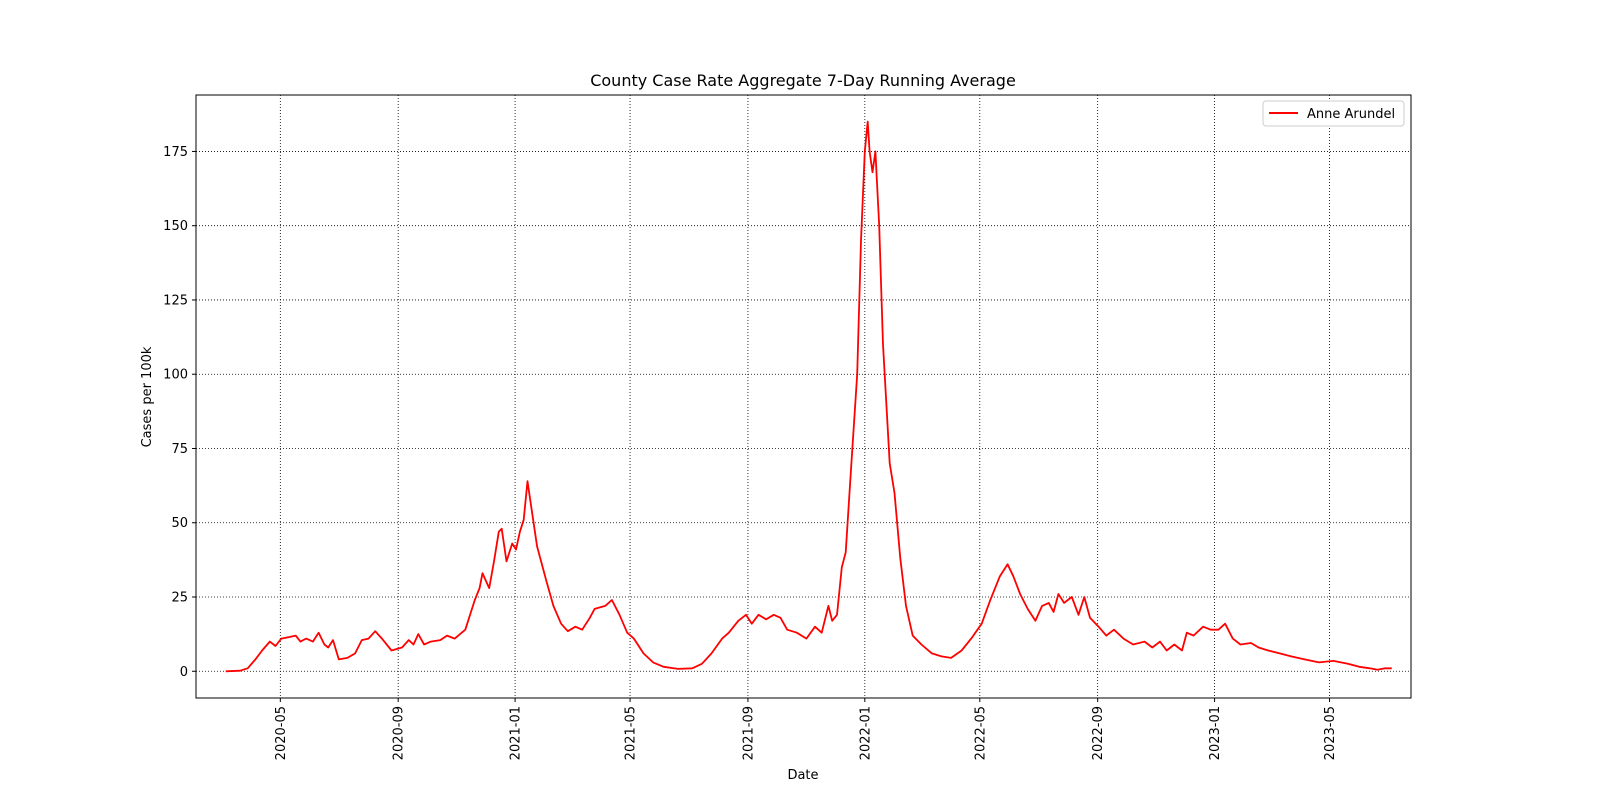 This screenshot has height=800, width=1600. What do you see at coordinates (1215, 733) in the screenshot?
I see `x-tick-label: 2023-01` at bounding box center [1215, 733].